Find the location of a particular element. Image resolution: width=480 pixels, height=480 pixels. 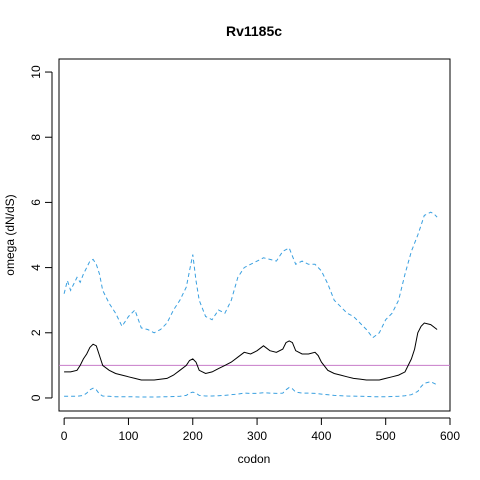

x-axis-label: codon is located at coordinates (254, 459).